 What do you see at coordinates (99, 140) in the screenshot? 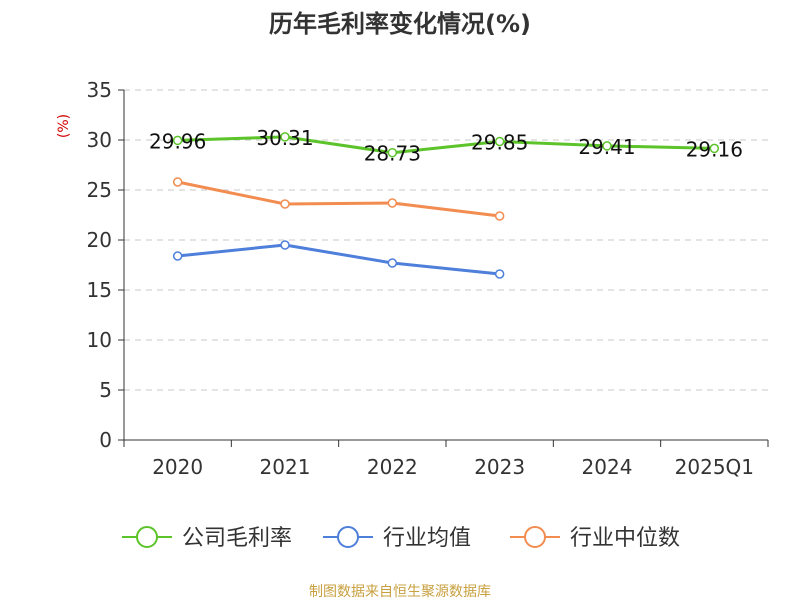
I see `y-tick-label: 30` at bounding box center [99, 140].